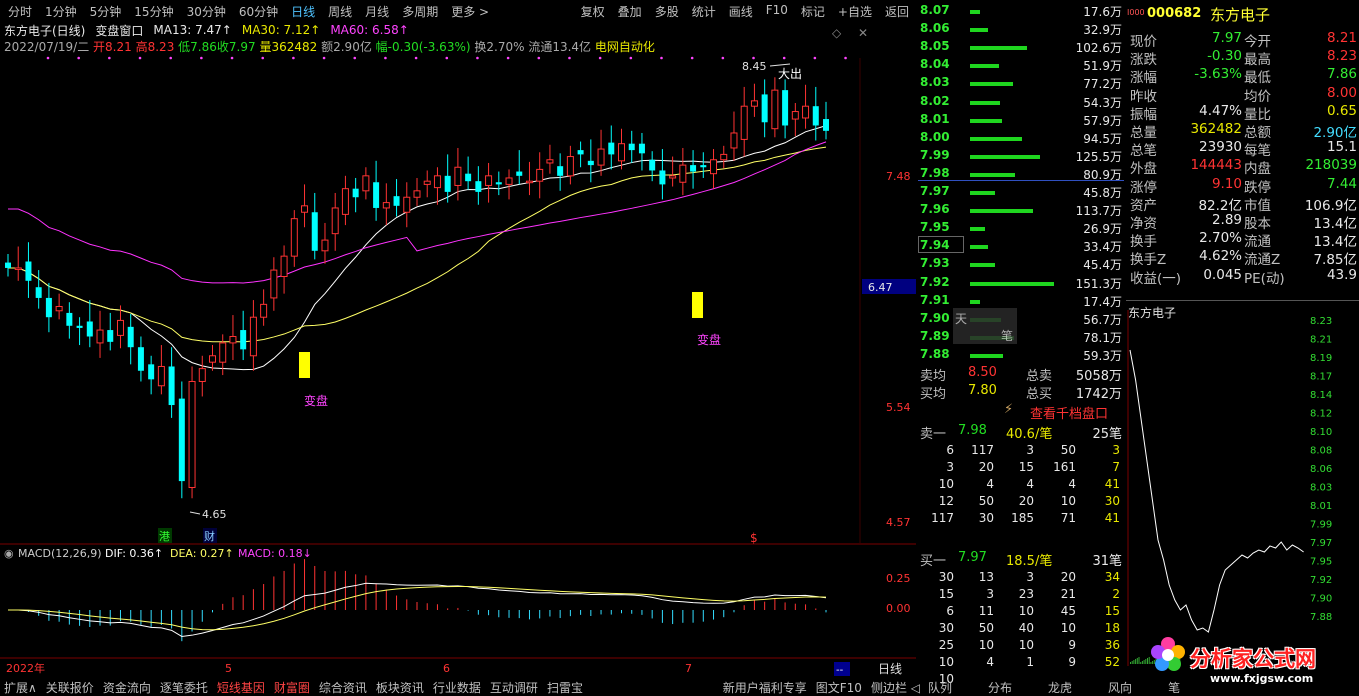  Describe the element at coordinates (740, 11) in the screenshot. I see `tool-button-4: 画线` at that location.